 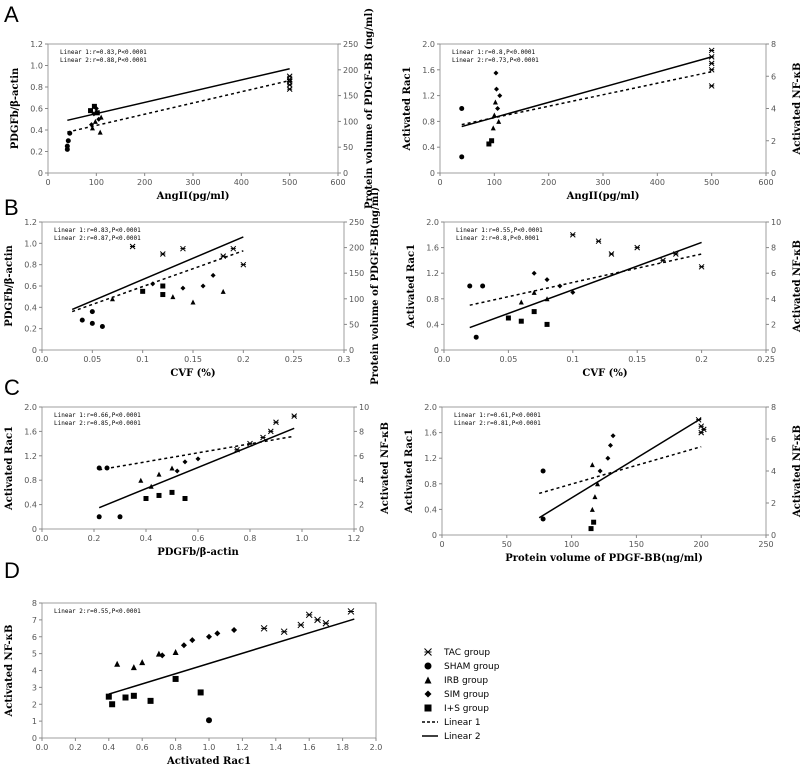 What do you see at coordinates (36, 152) in the screenshot?
I see `y-tick-label: 0.2` at bounding box center [36, 152].